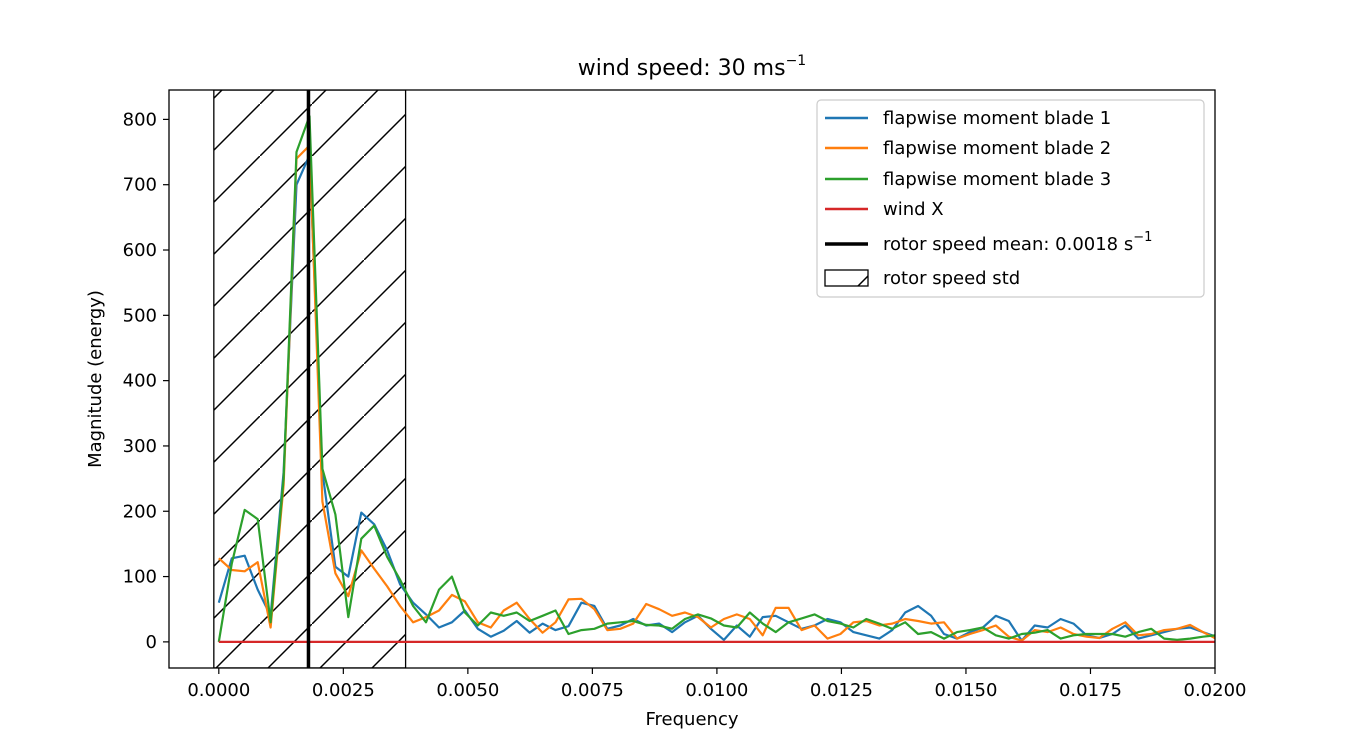  What do you see at coordinates (913, 209) in the screenshot?
I see `legend-label-4: wind X` at bounding box center [913, 209].